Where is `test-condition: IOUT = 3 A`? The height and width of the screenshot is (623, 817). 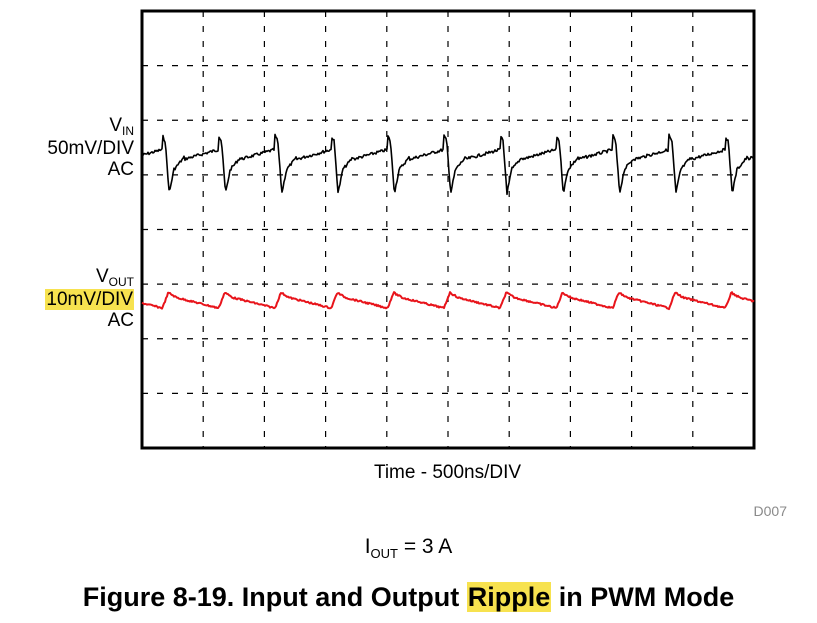
test-condition: IOUT = 3 A is located at coordinates (408, 548).